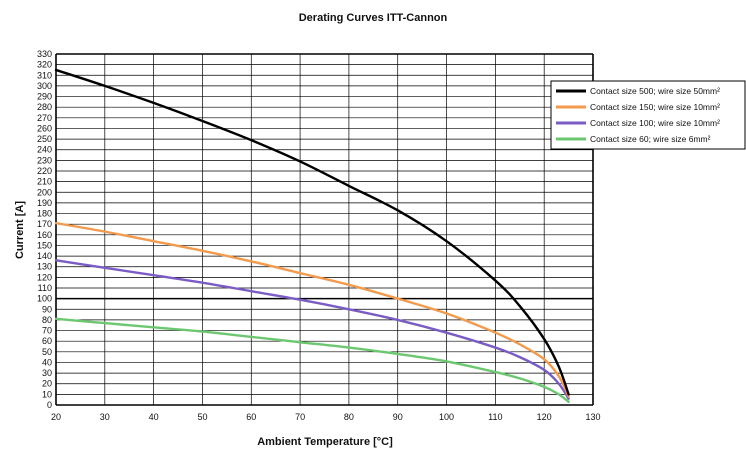  I want to click on y-tick-label: 170, so click(44, 224).